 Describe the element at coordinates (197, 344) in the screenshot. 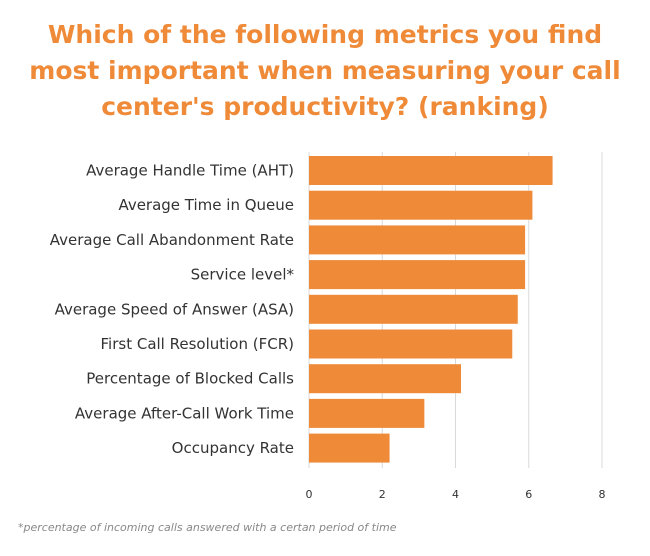

I see `category-label: First Call Resolution (FCR)` at that location.